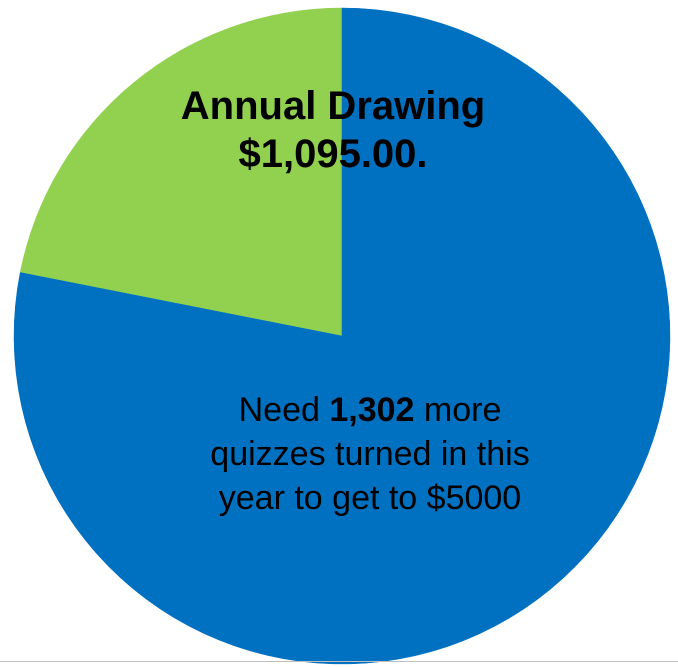 The width and height of the screenshot is (678, 667). I want to click on annual-drawing-label: Annual Drawing $1,095.00., so click(333, 130).